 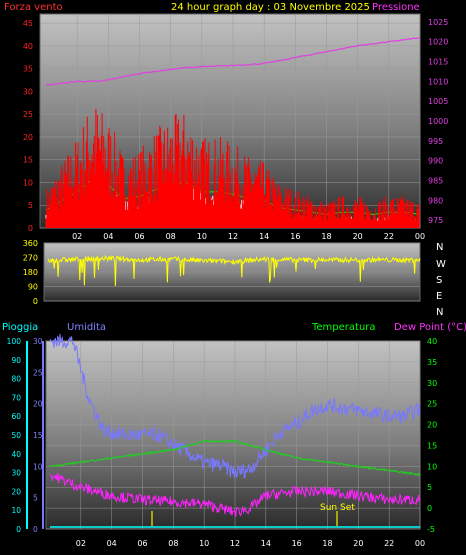 I want to click on wind-x-tick: 06, so click(x=139, y=236).